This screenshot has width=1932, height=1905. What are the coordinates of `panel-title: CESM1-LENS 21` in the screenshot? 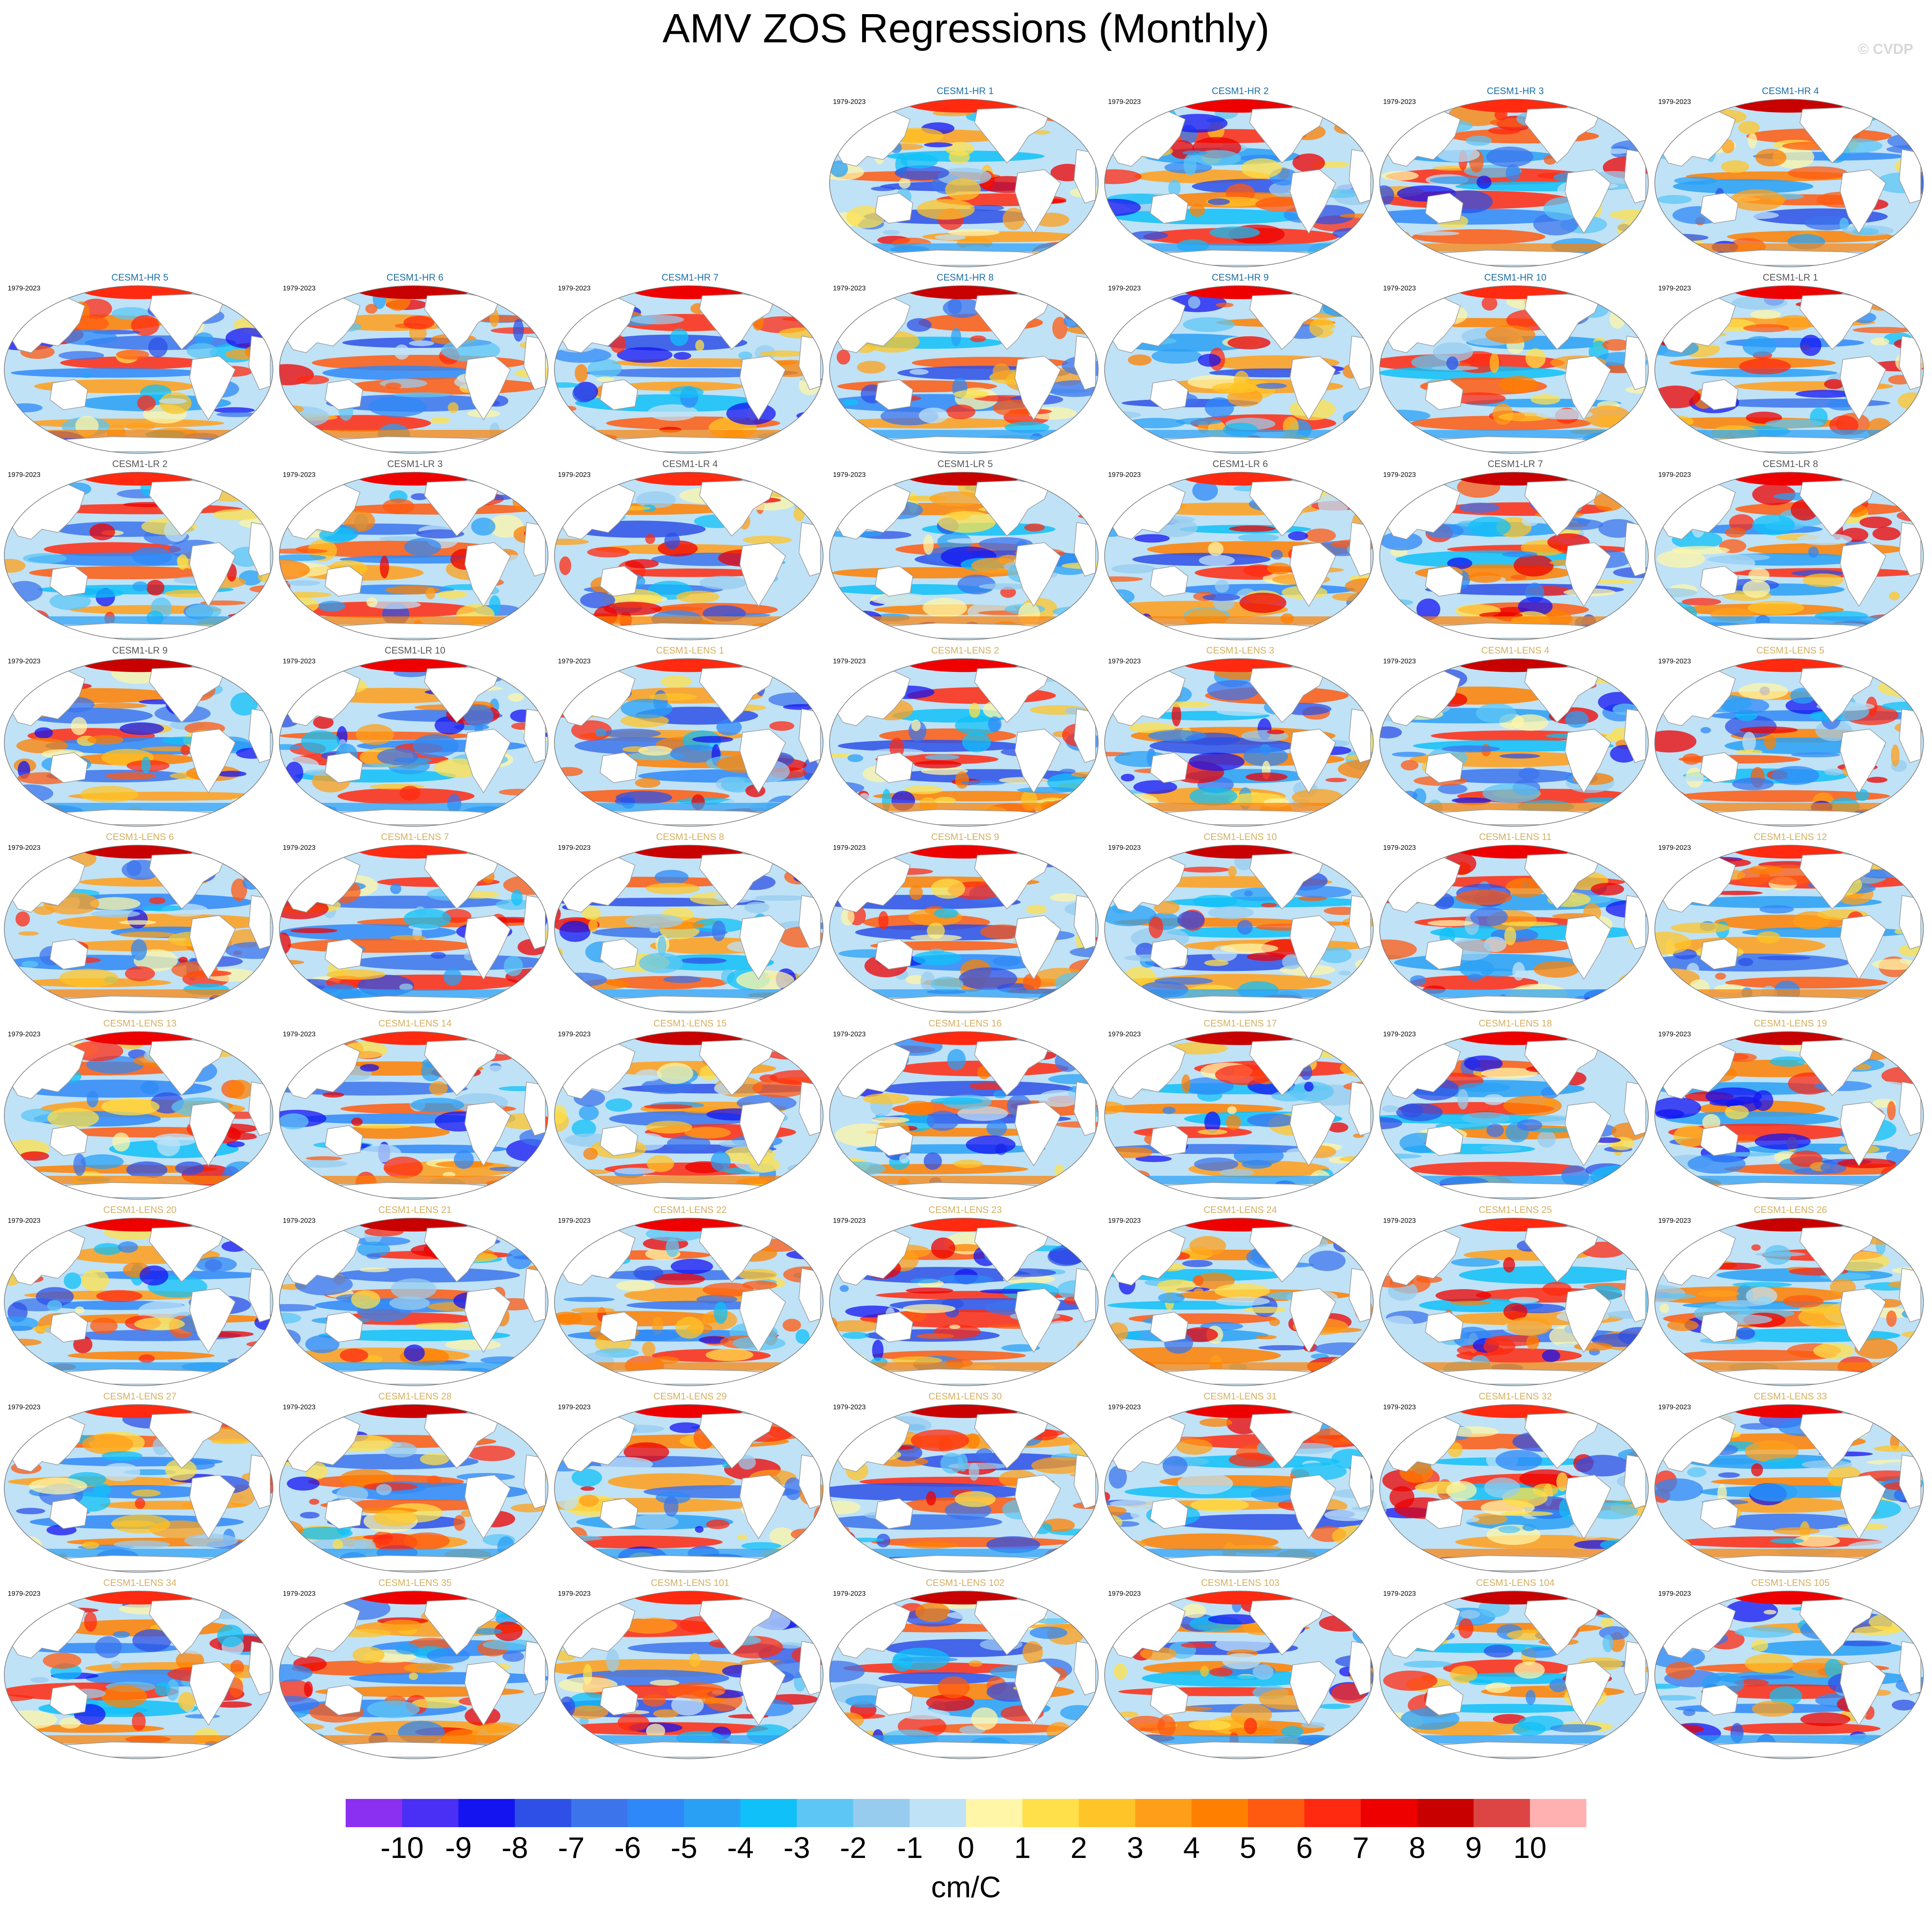 It's located at (415, 1209).